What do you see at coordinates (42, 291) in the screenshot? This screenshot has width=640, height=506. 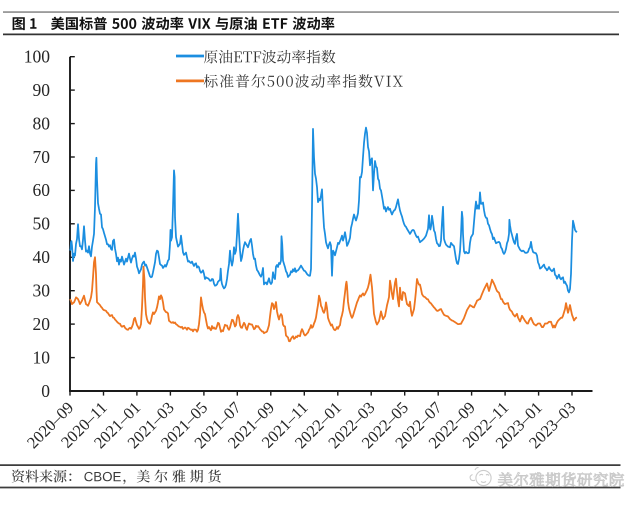 I see `svg-text: 30` at bounding box center [42, 291].